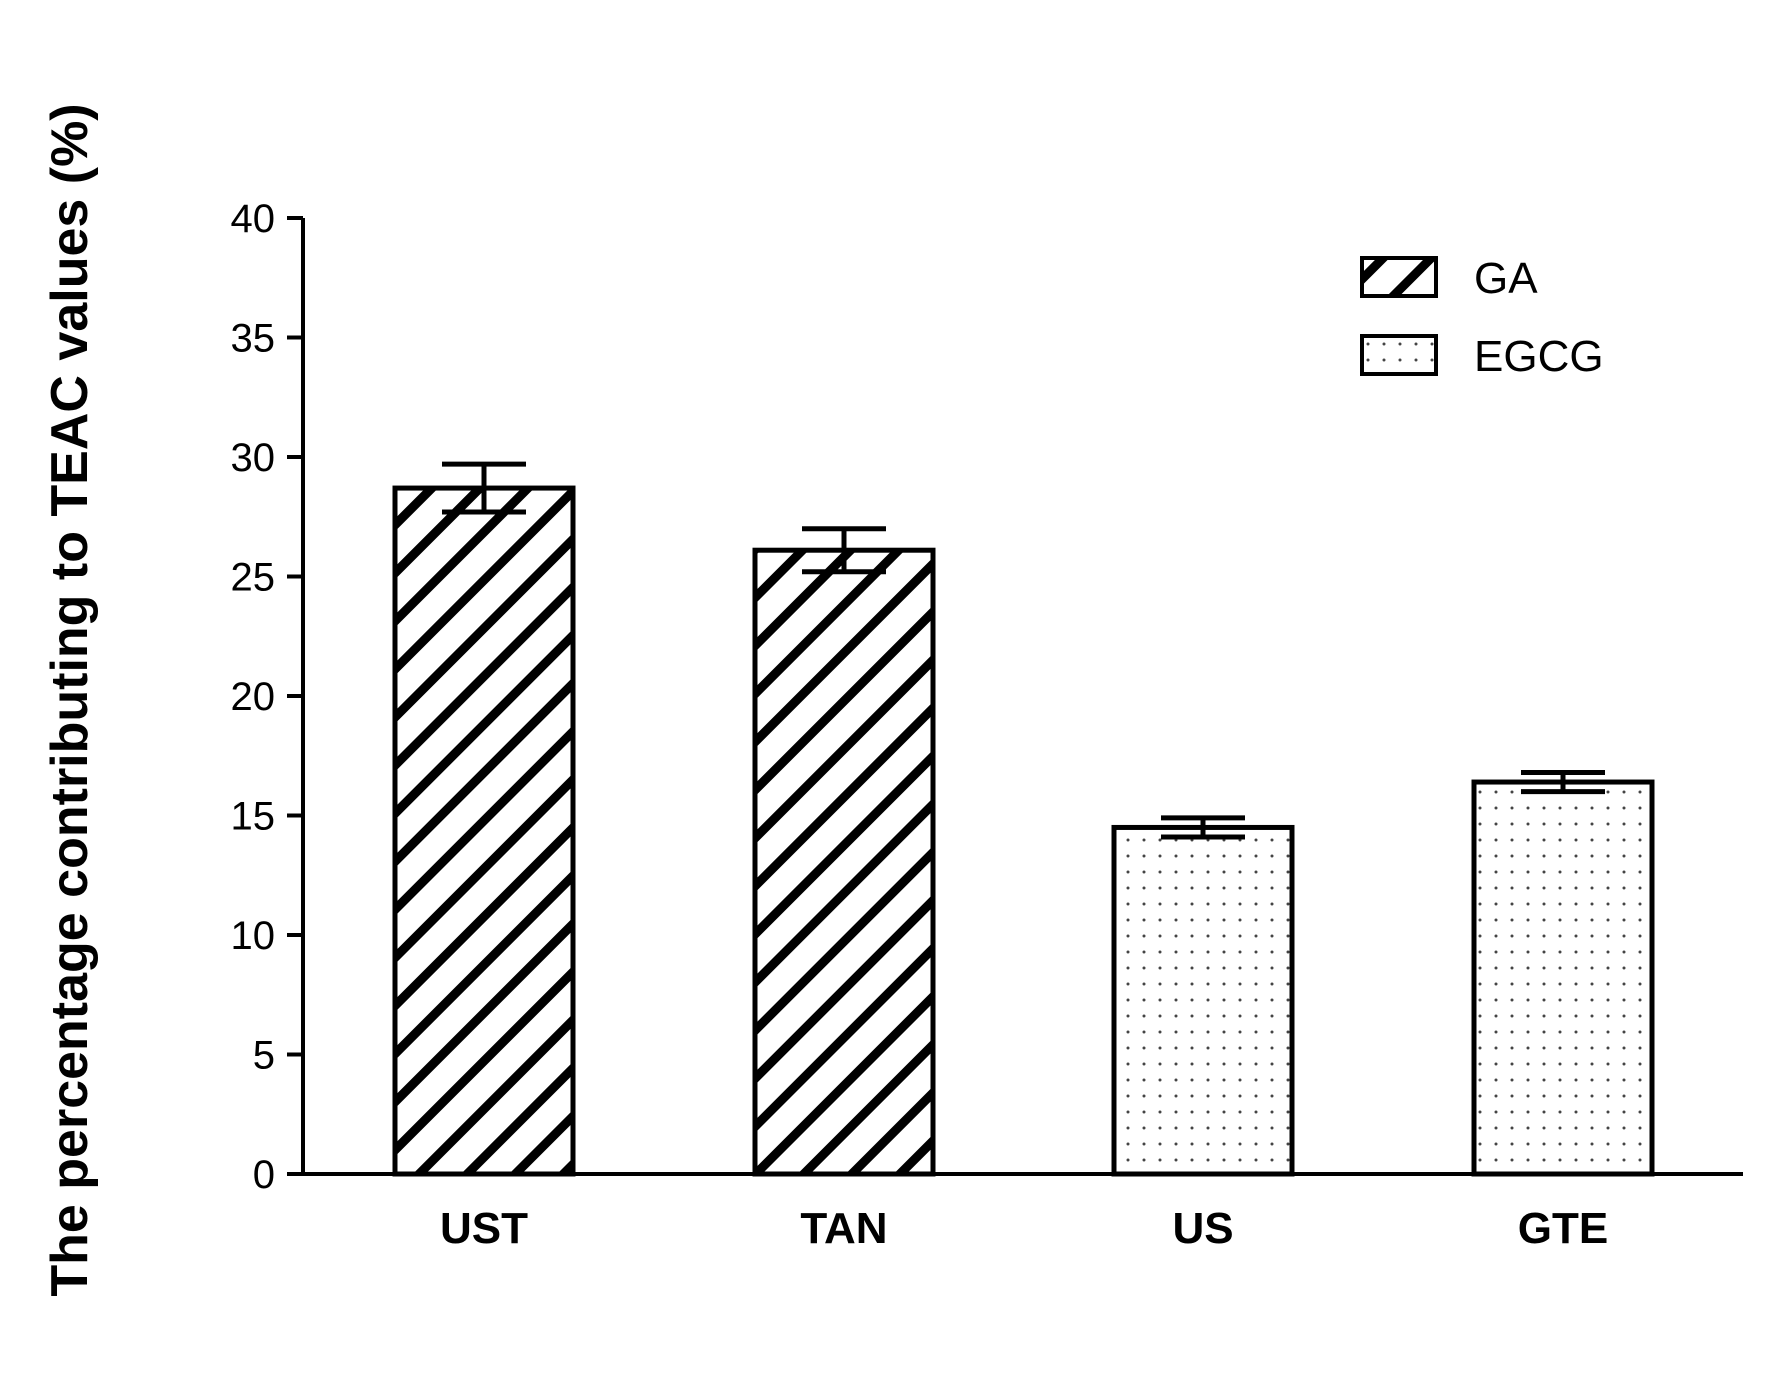  What do you see at coordinates (843, 1228) in the screenshot?
I see `x-tick-label-tan: TAN` at bounding box center [843, 1228].